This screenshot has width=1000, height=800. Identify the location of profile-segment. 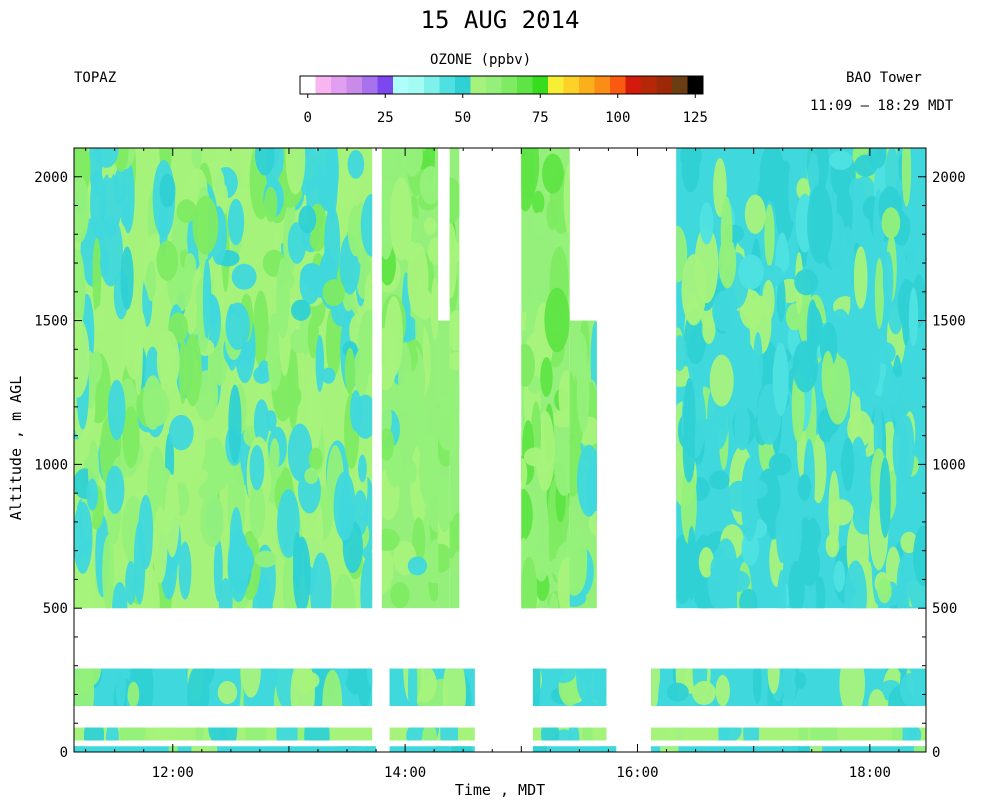
(583, 463).